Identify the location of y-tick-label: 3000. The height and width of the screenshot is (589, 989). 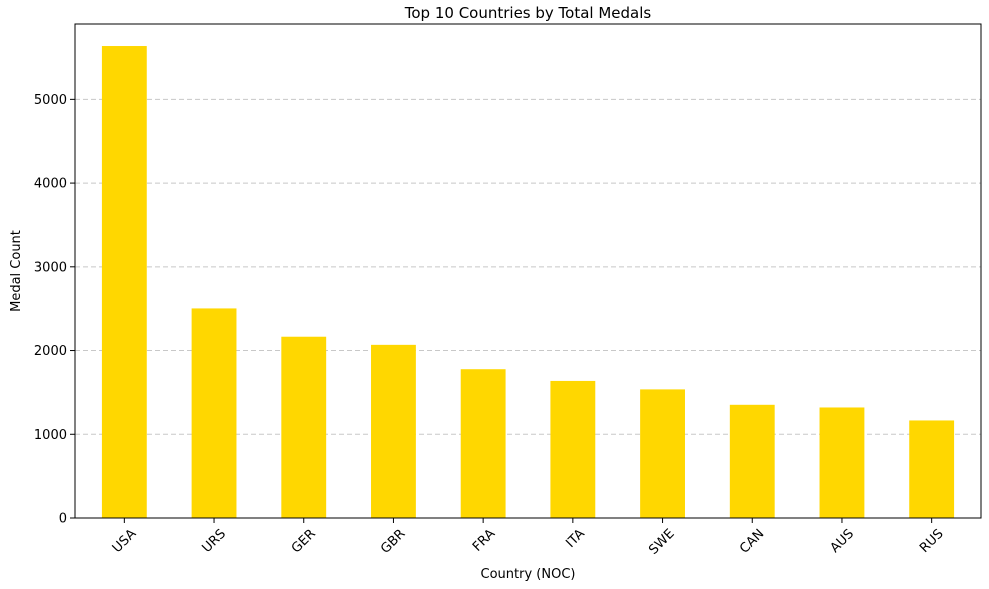
(50, 267).